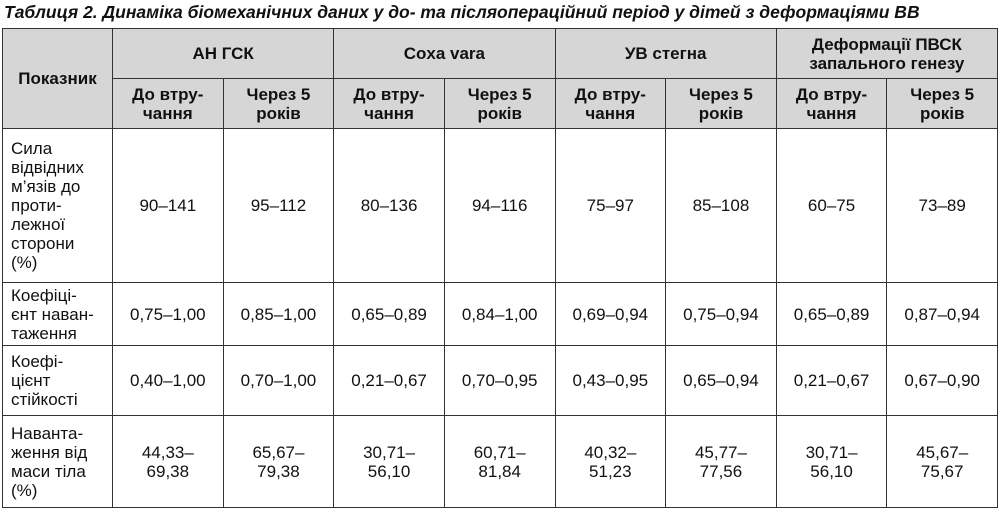 The height and width of the screenshot is (508, 1000). I want to click on data-cell: 0,70–1,00, so click(278, 380).